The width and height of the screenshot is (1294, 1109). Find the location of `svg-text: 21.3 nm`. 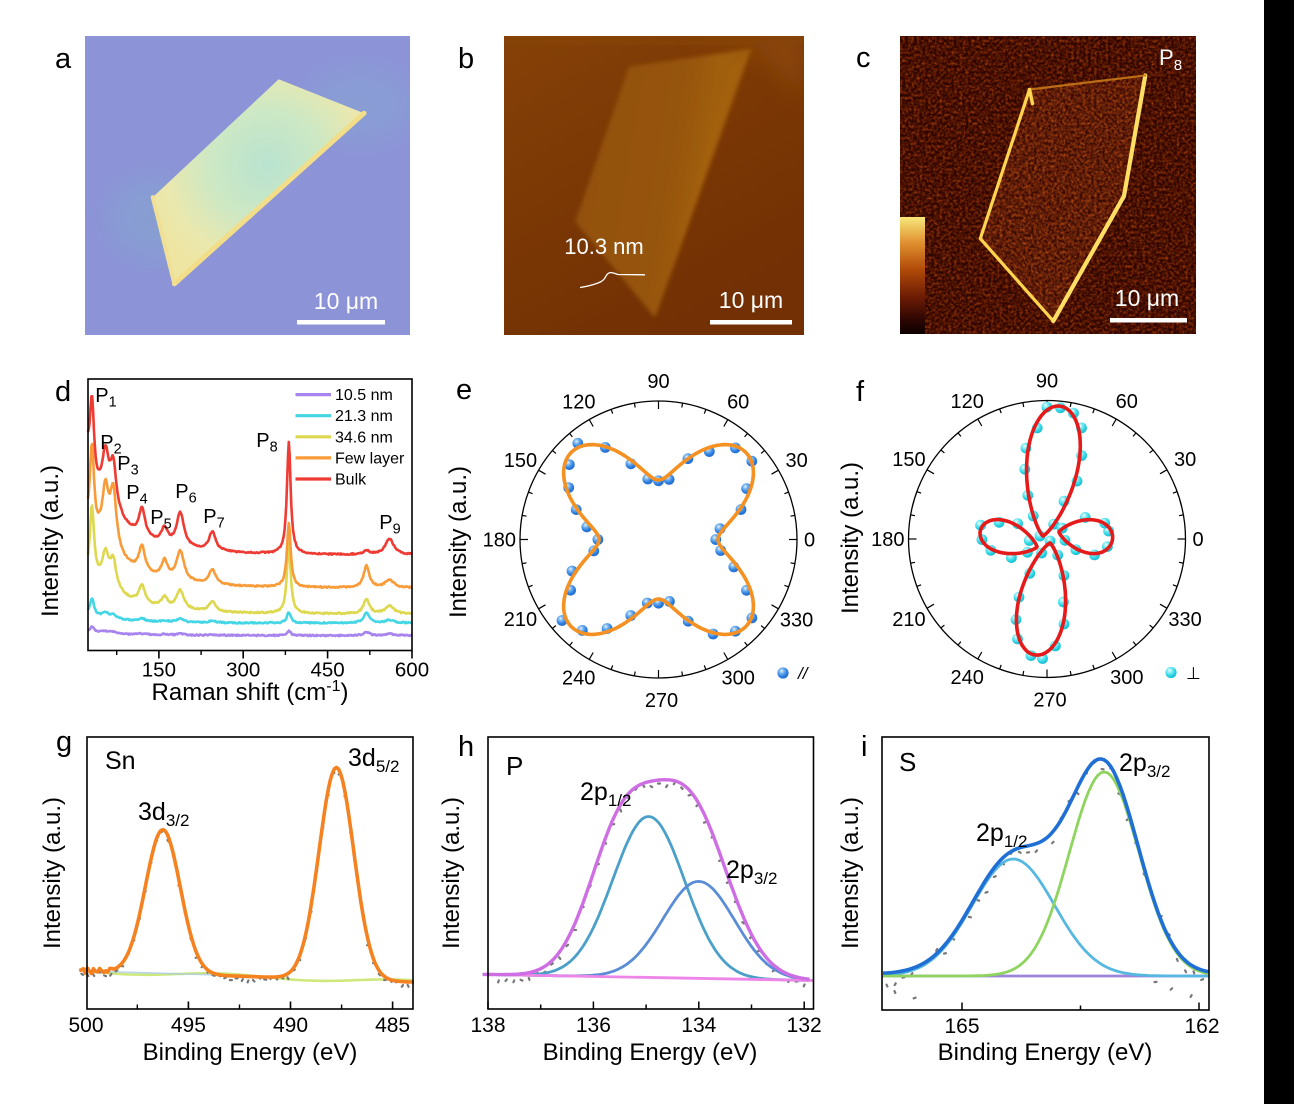

svg-text: 21.3 nm is located at coordinates (364, 416).